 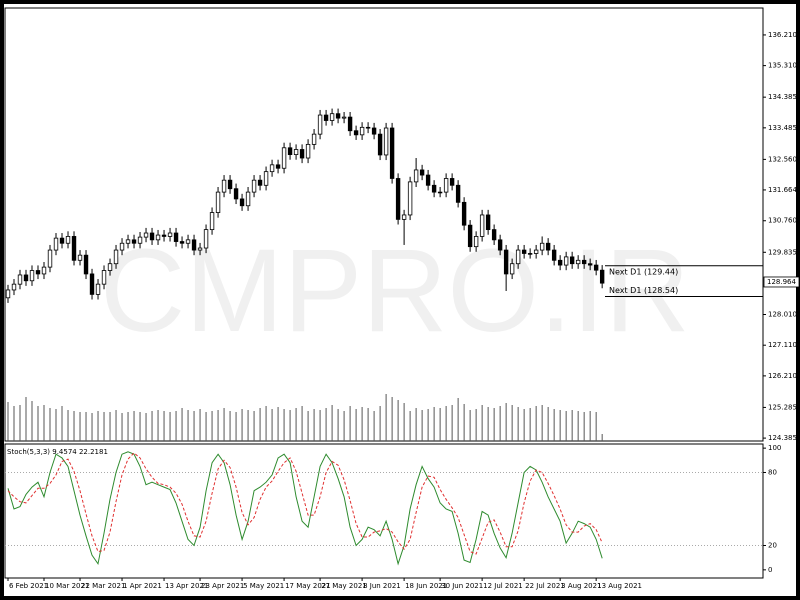 What do you see at coordinates (782, 221) in the screenshot?
I see `y-tick-label: 130.760` at bounding box center [782, 221].